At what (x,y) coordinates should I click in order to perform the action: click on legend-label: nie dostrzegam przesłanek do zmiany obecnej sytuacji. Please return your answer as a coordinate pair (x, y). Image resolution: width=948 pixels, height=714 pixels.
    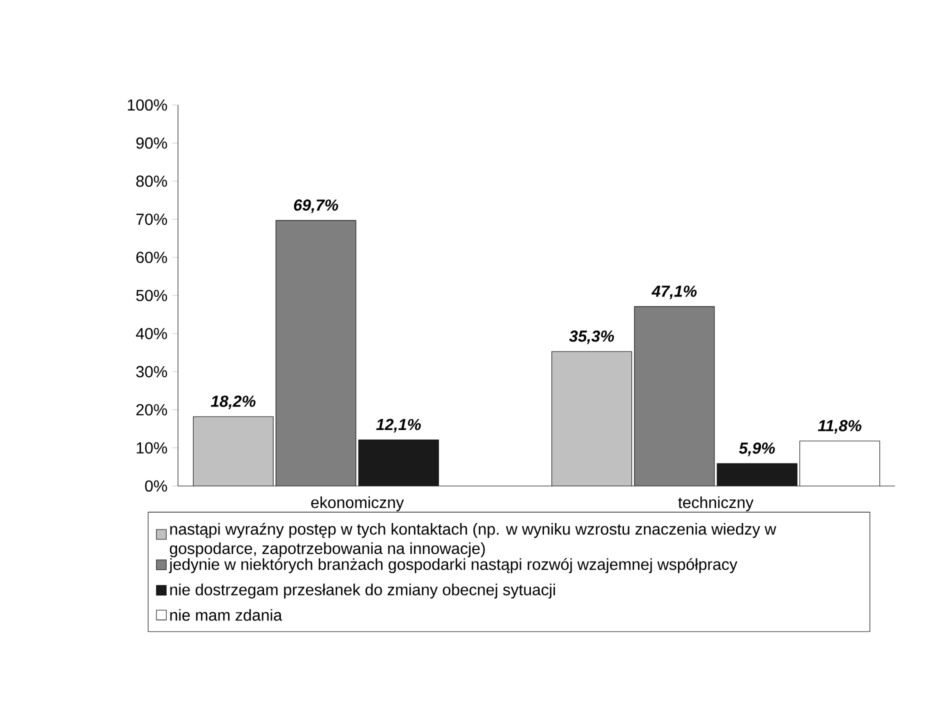
    Looking at the image, I should click on (362, 591).